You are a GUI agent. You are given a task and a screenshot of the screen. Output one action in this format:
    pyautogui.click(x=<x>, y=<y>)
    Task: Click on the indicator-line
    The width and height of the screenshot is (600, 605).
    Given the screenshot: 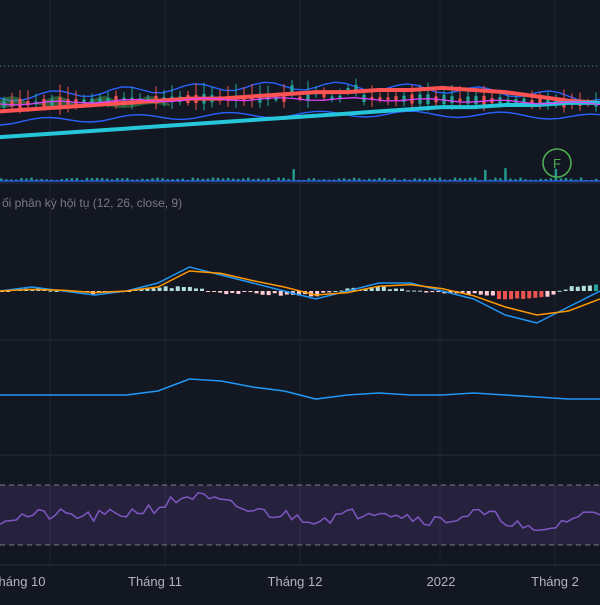 What is the action you would take?
    pyautogui.click(x=300, y=389)
    